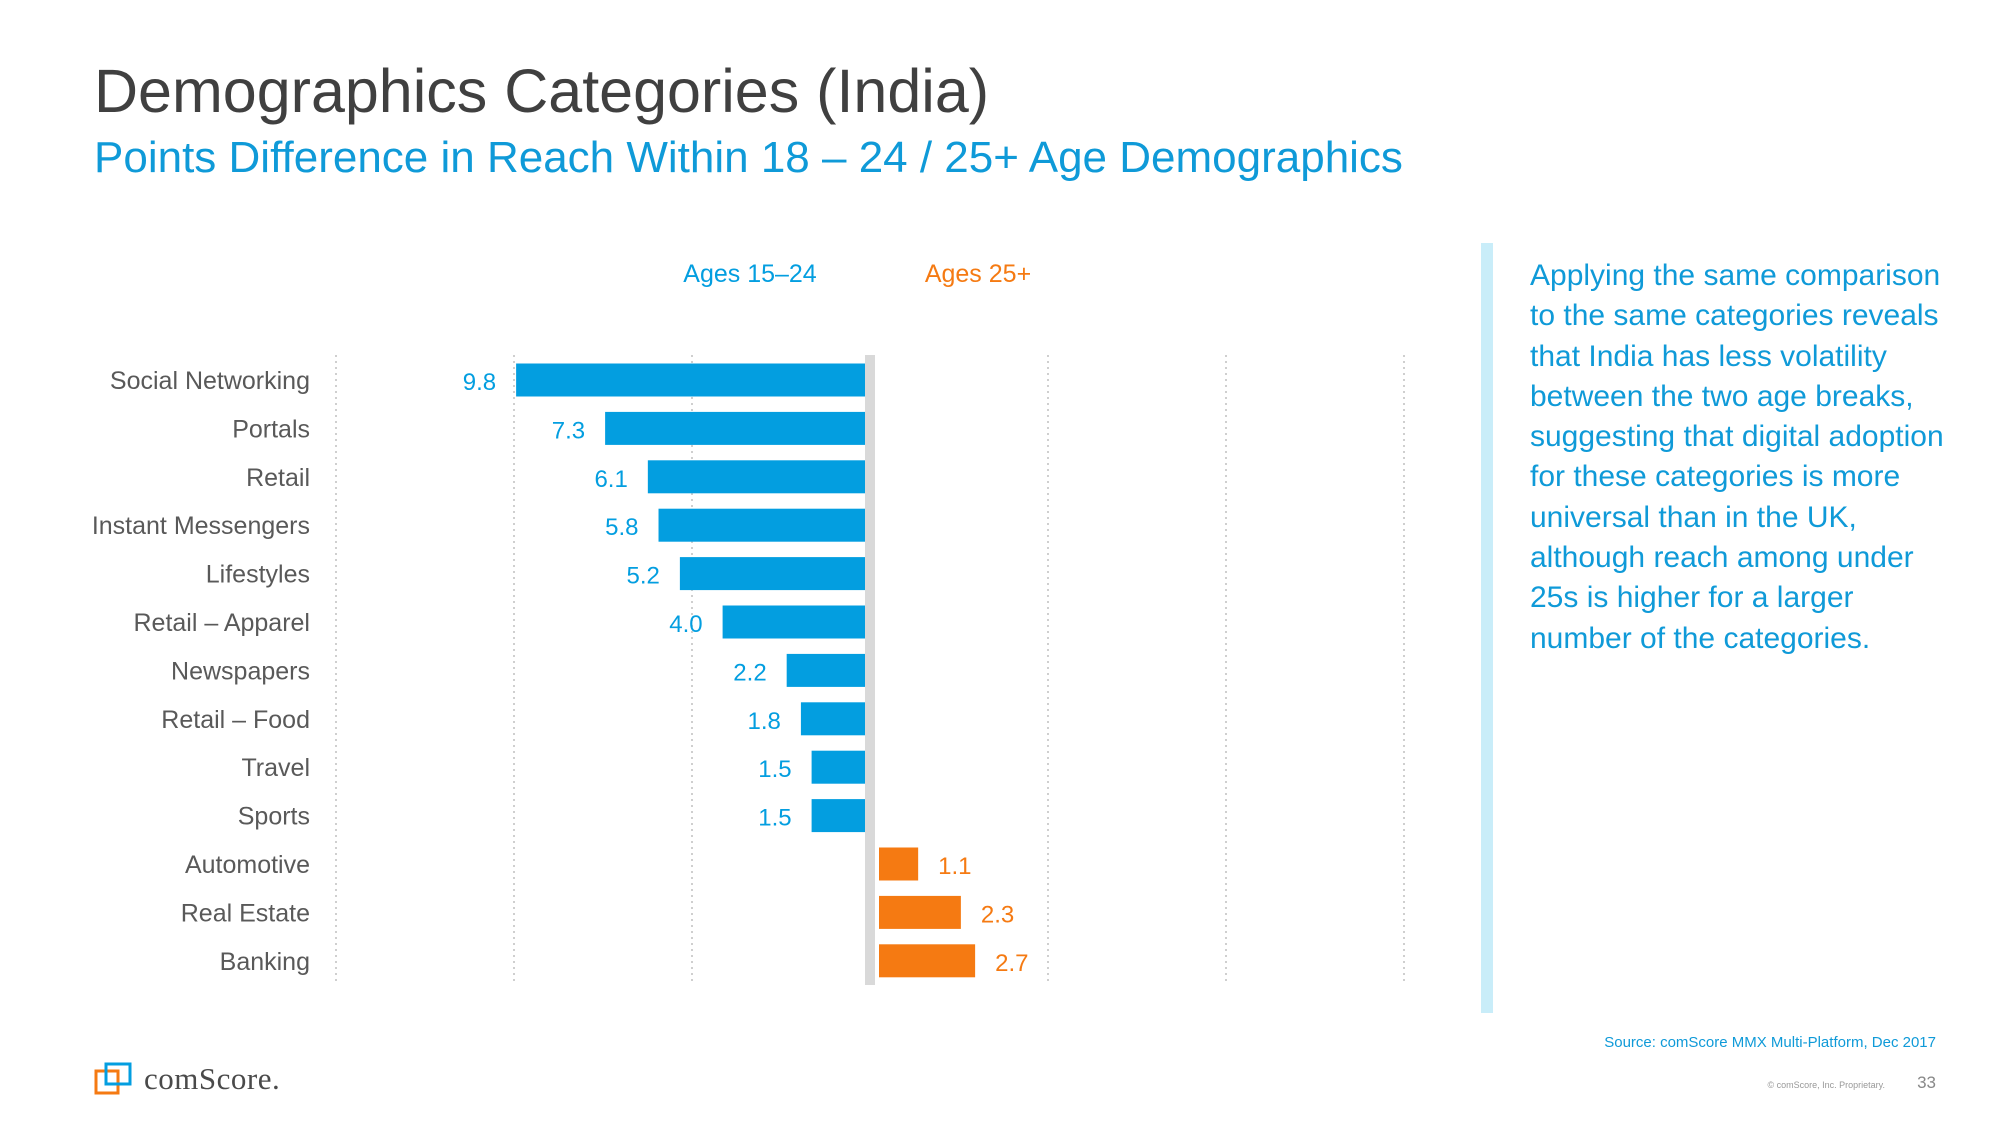  I want to click on commentary-divider, so click(1487, 628).